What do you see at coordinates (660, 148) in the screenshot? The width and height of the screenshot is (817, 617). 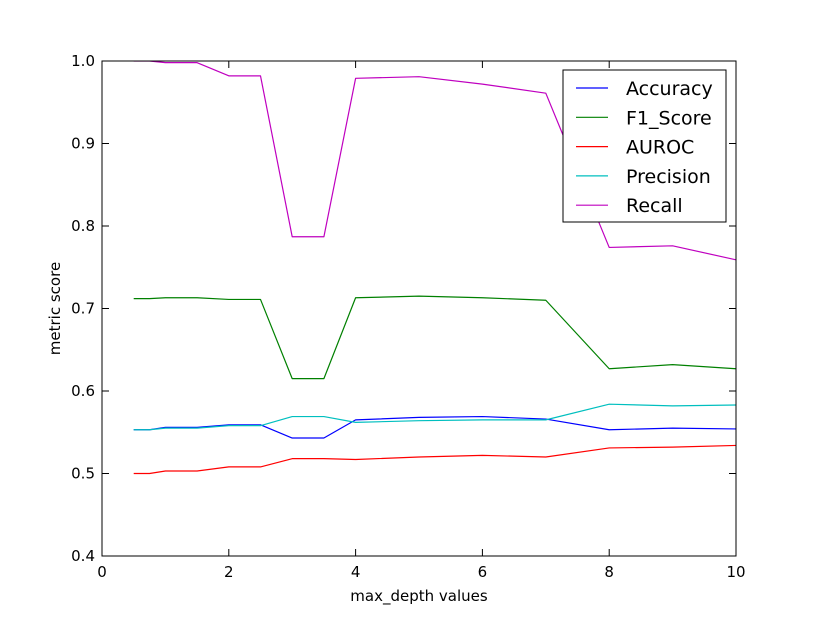 I see `legend-label-auroc: AUROC` at bounding box center [660, 148].